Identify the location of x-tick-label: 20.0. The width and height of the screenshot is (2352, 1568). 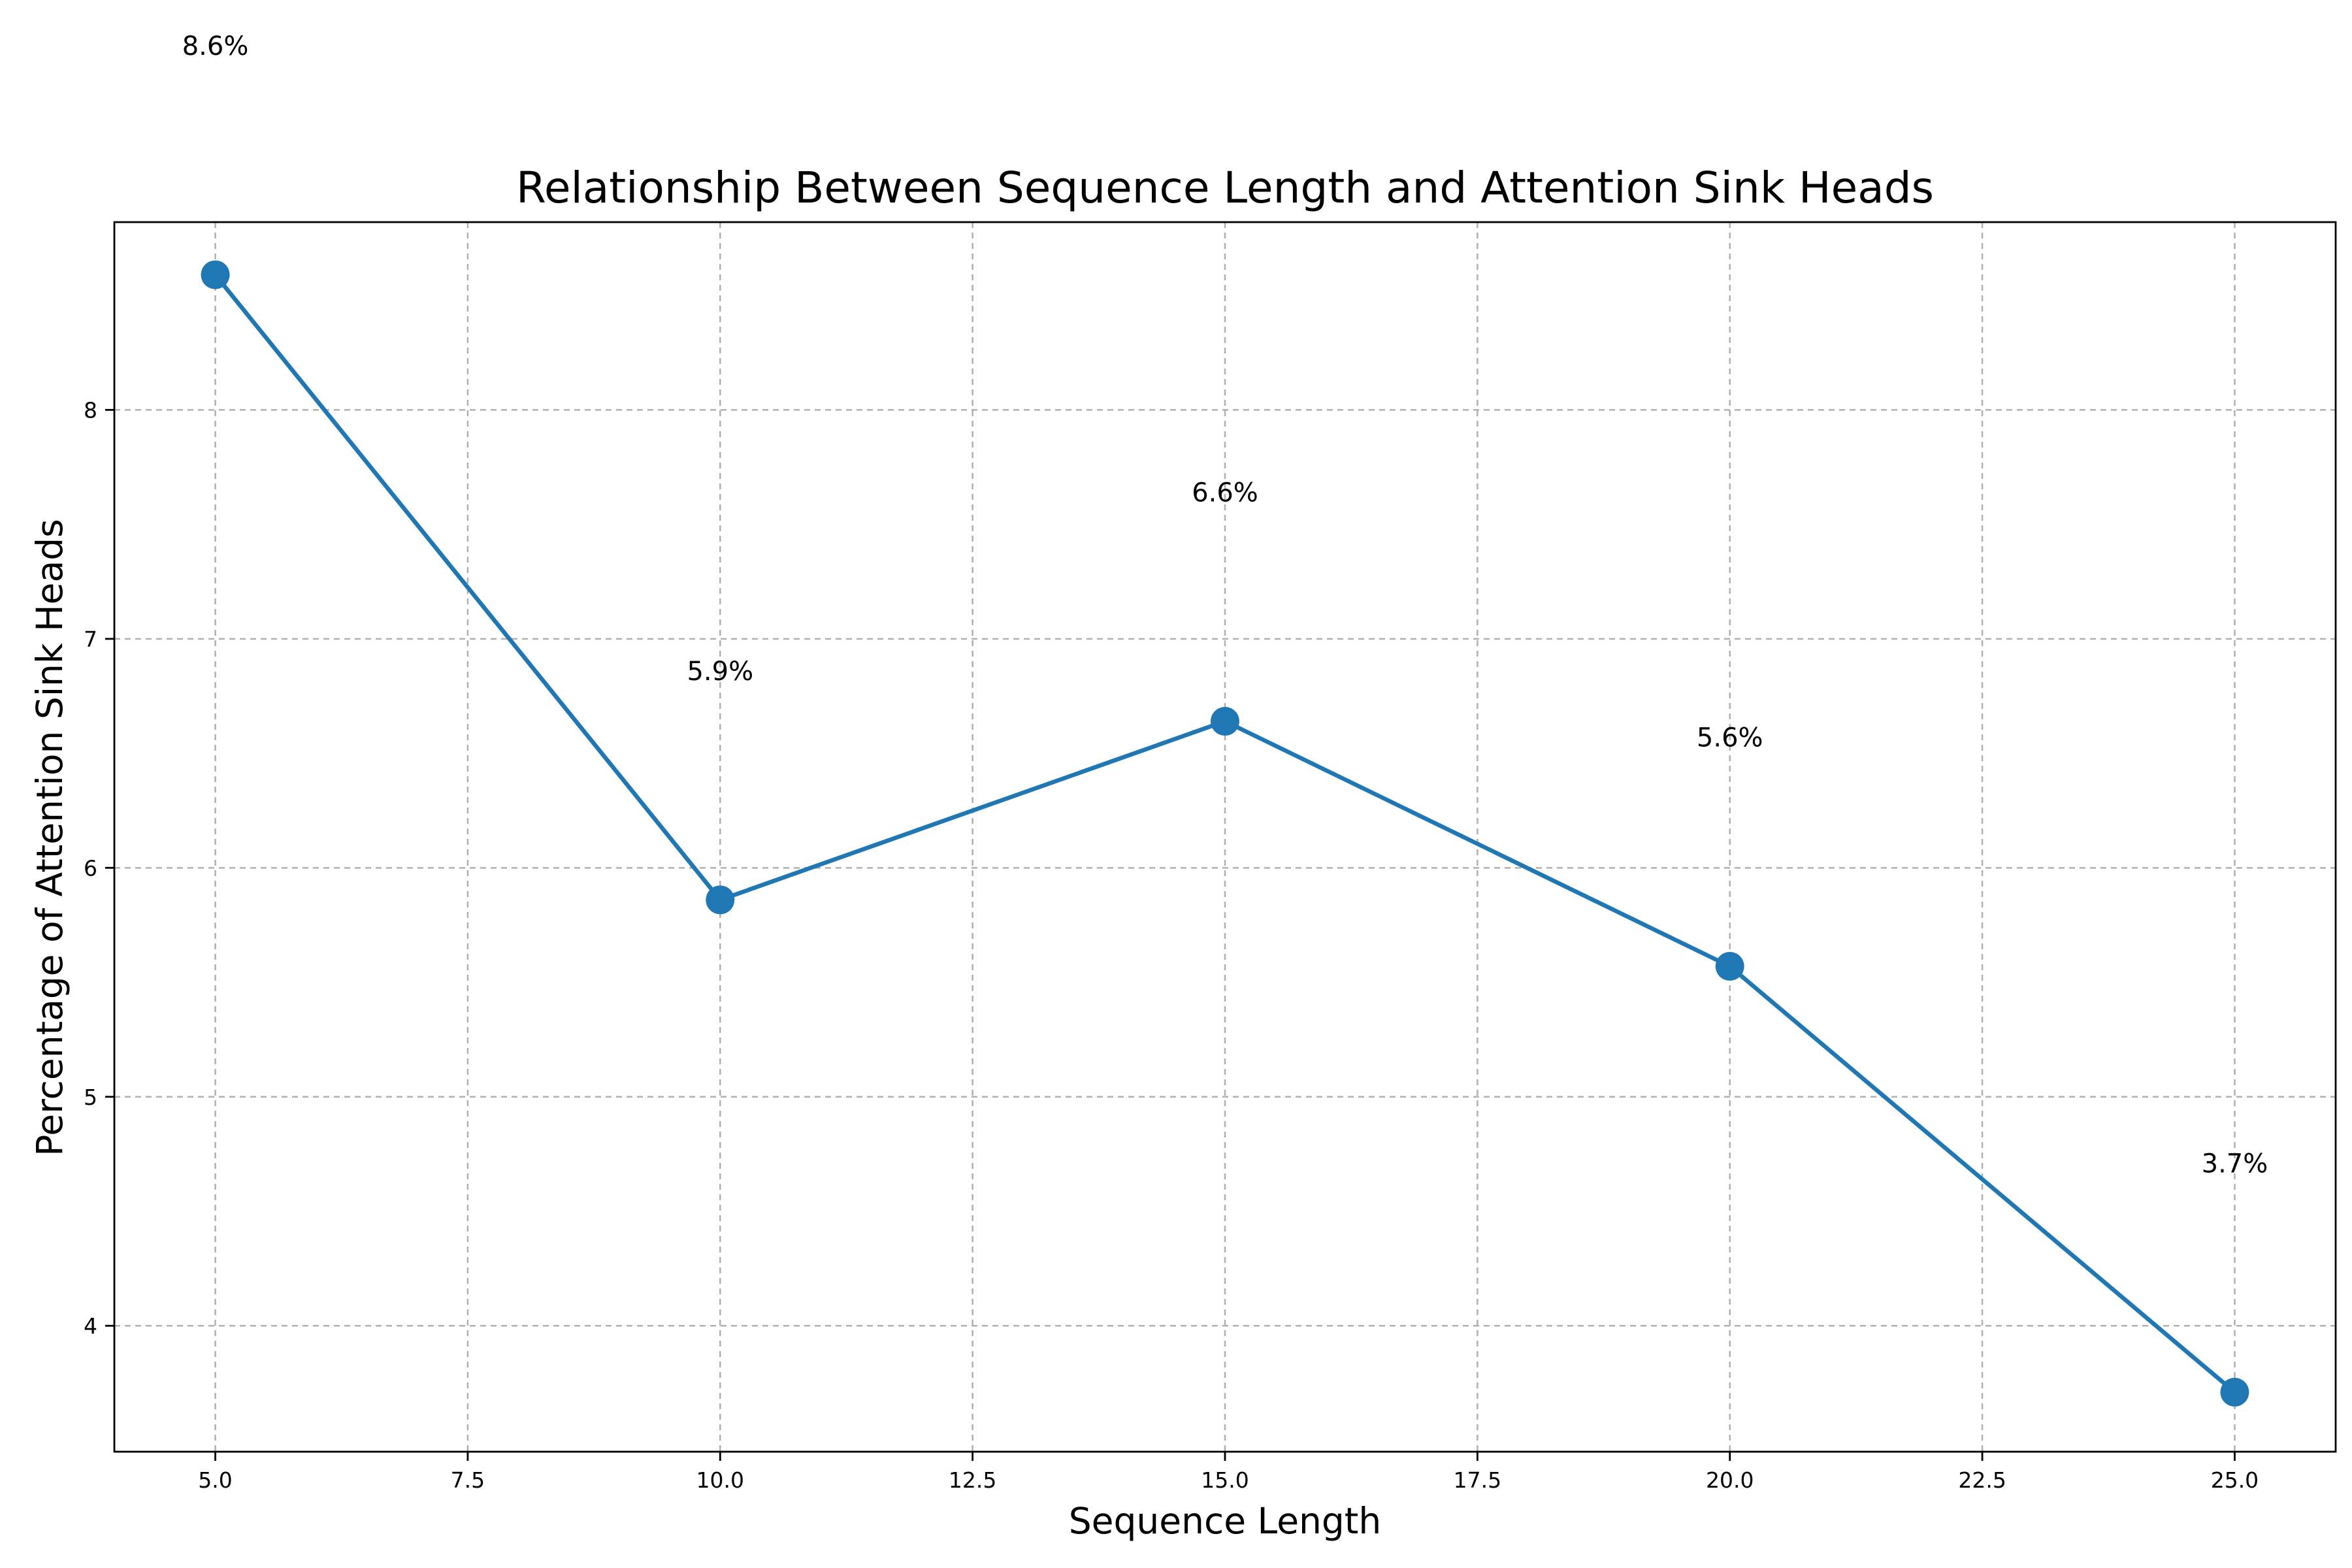
(1730, 1480).